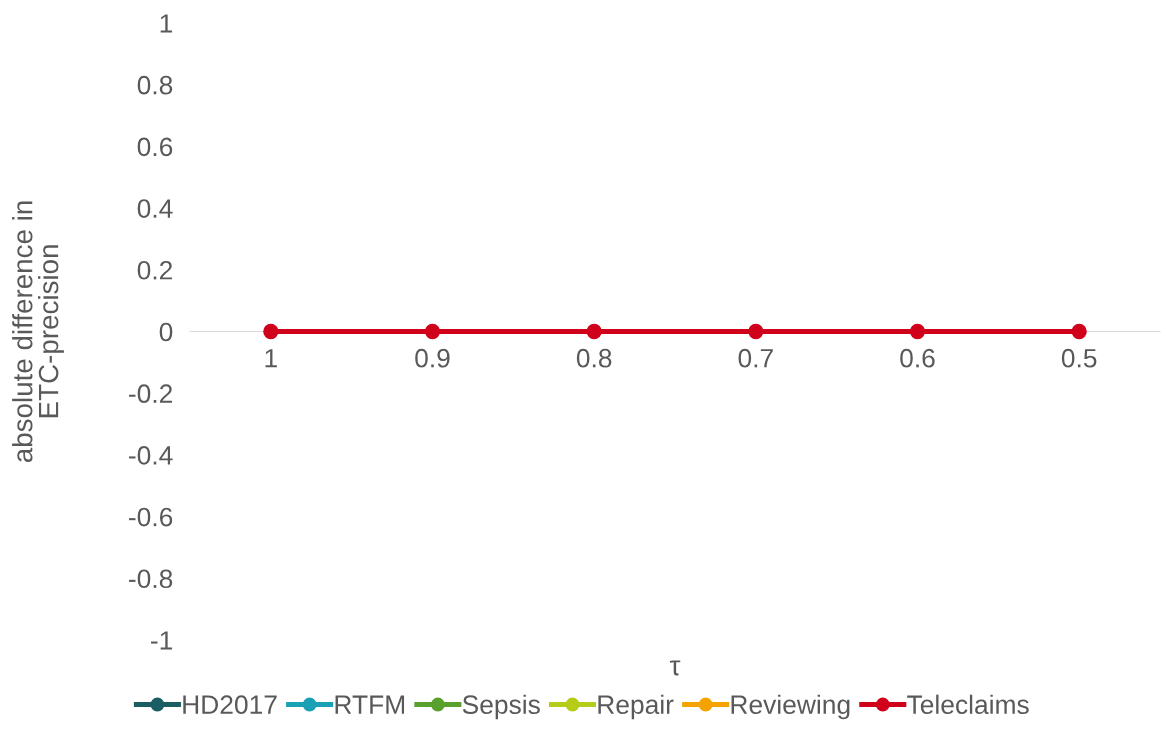  I want to click on legend-label: Teleclaims, so click(968, 704).